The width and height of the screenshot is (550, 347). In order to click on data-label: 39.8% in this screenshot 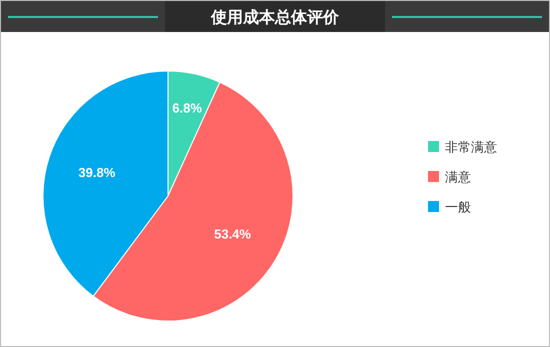, I will do `click(97, 172)`.